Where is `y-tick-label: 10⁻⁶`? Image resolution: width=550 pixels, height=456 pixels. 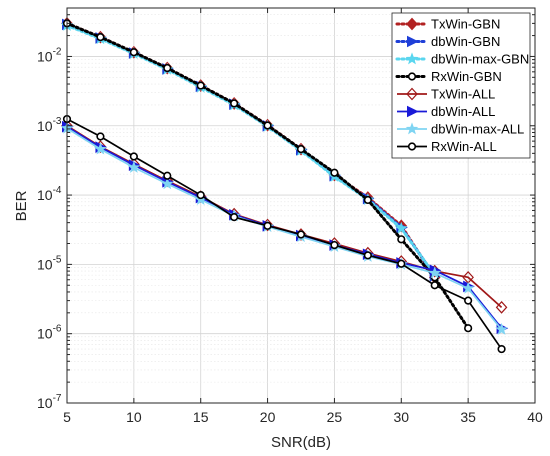
y-tick-label: 10⁻⁶ is located at coordinates (49, 333).